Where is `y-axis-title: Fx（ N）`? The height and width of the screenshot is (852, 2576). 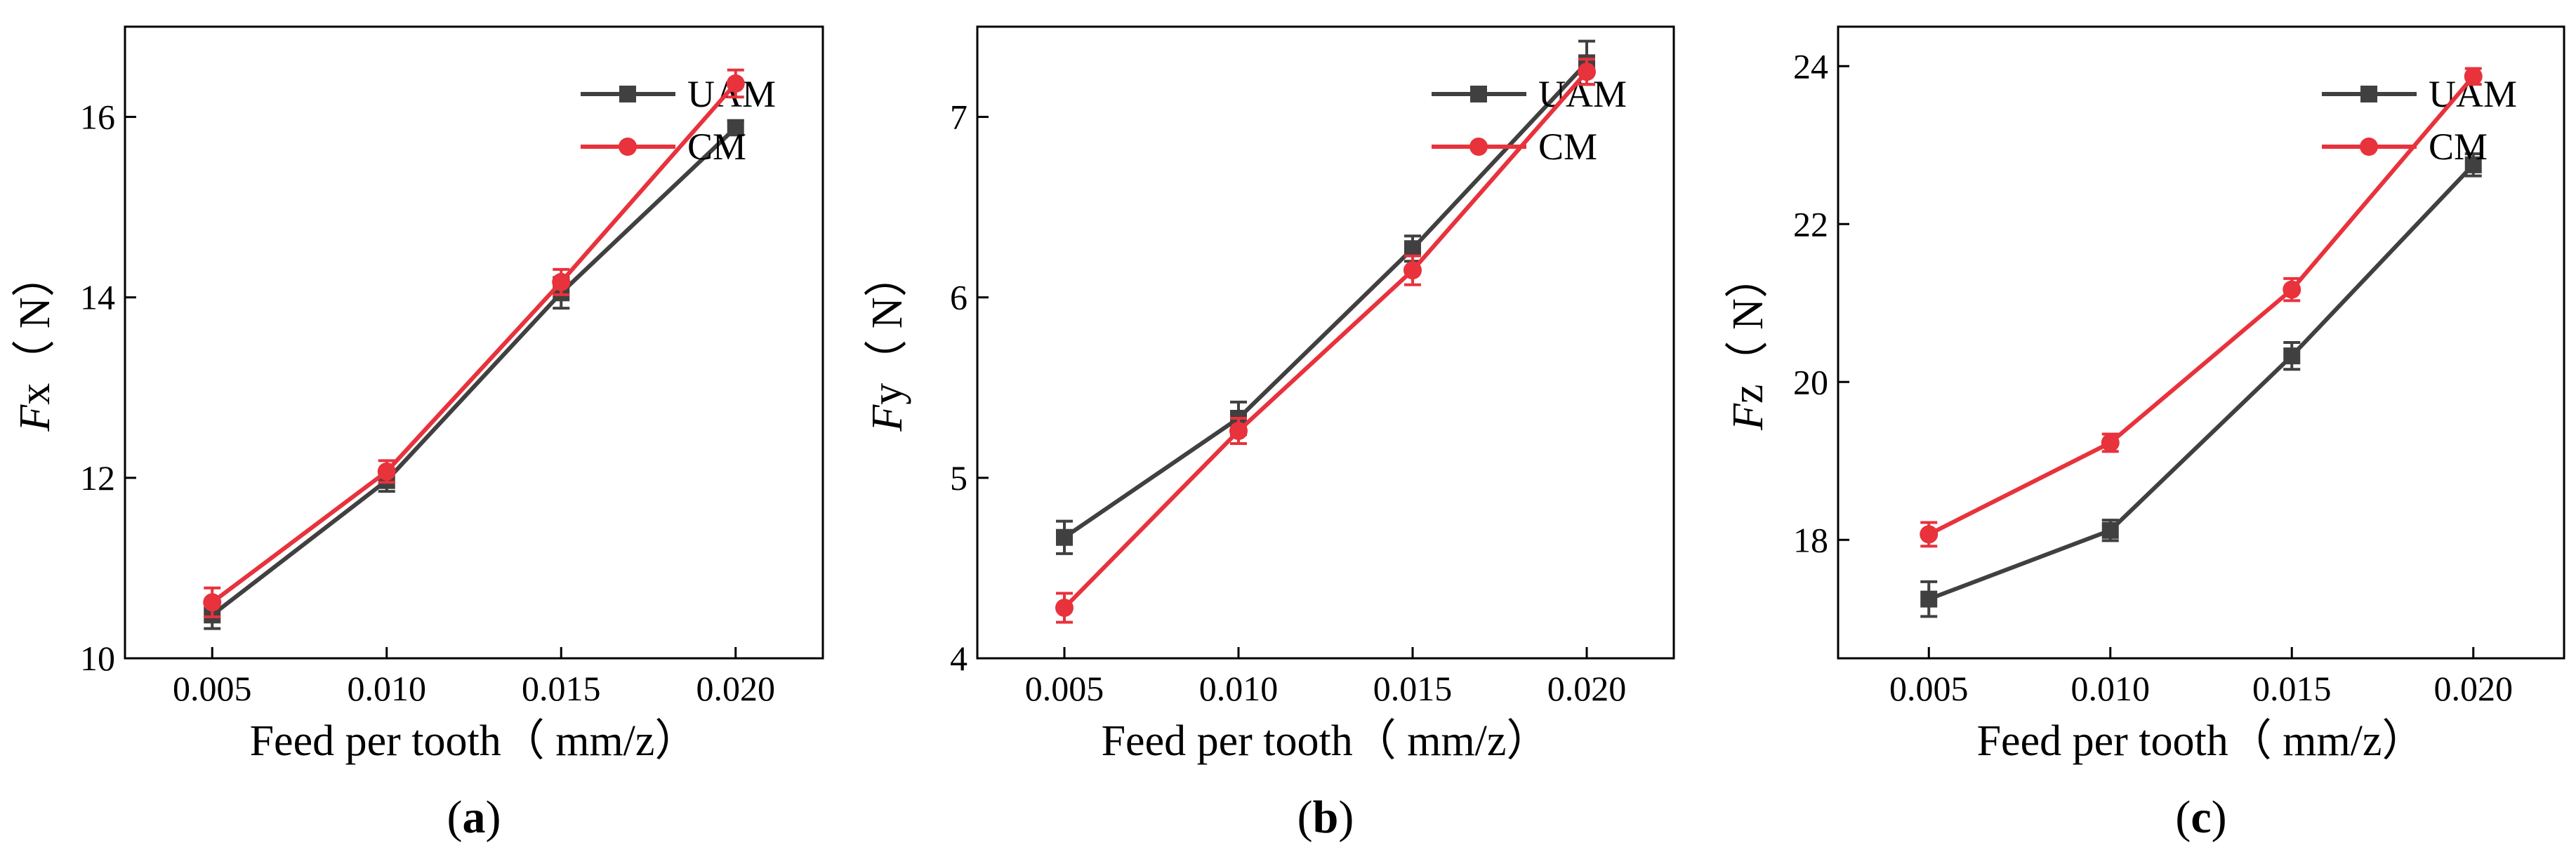 y-axis-title: Fx（ N） is located at coordinates (35, 342).